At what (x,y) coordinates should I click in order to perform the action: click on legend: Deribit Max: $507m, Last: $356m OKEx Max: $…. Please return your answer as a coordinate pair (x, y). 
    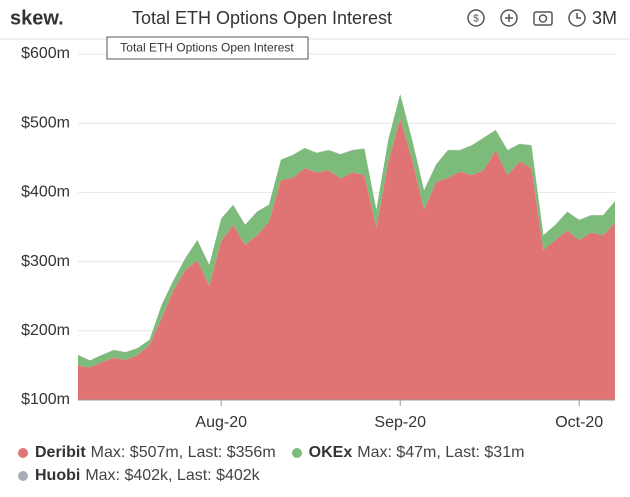
    Looking at the image, I should click on (314, 464).